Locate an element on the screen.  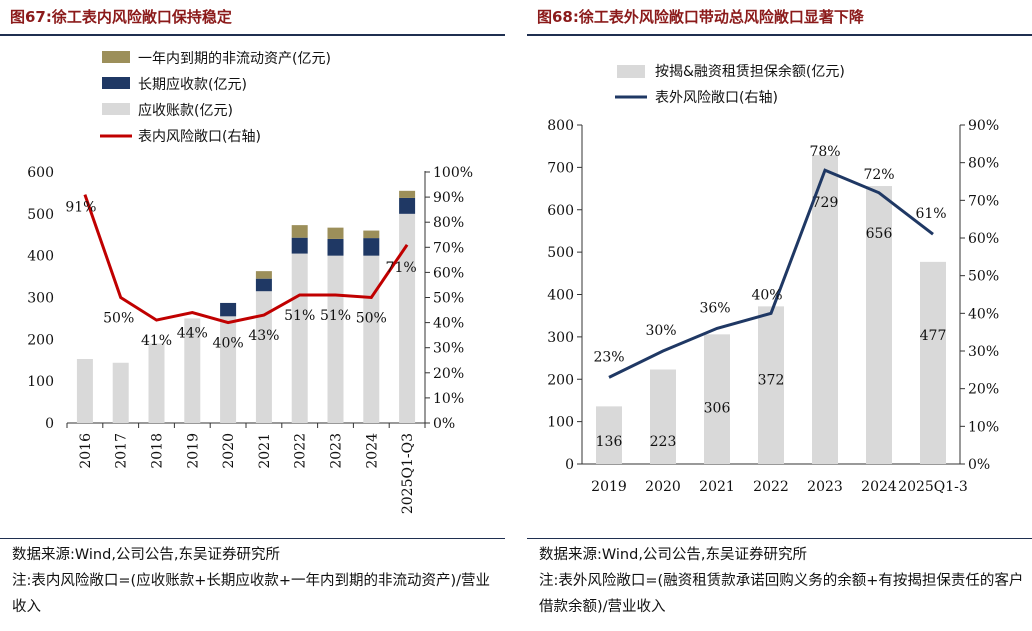
legend-label: 按揭&融资租赁担保余额(亿元) is located at coordinates (750, 71).